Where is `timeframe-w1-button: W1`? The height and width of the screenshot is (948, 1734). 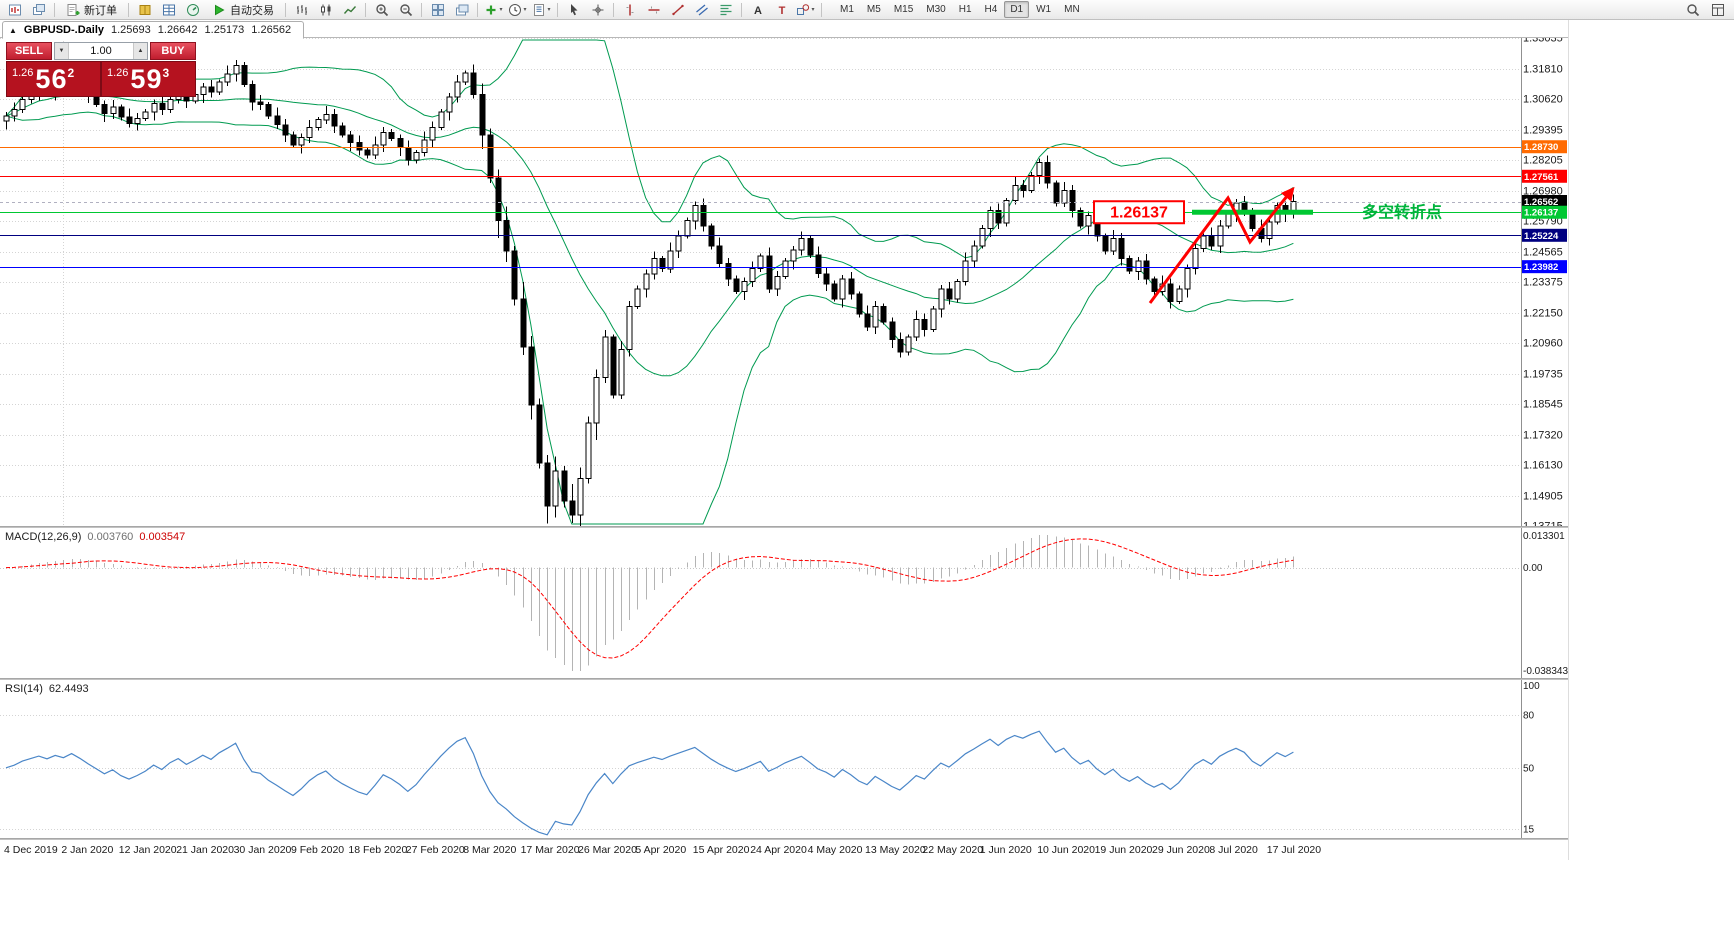 timeframe-w1-button: W1 is located at coordinates (1044, 9).